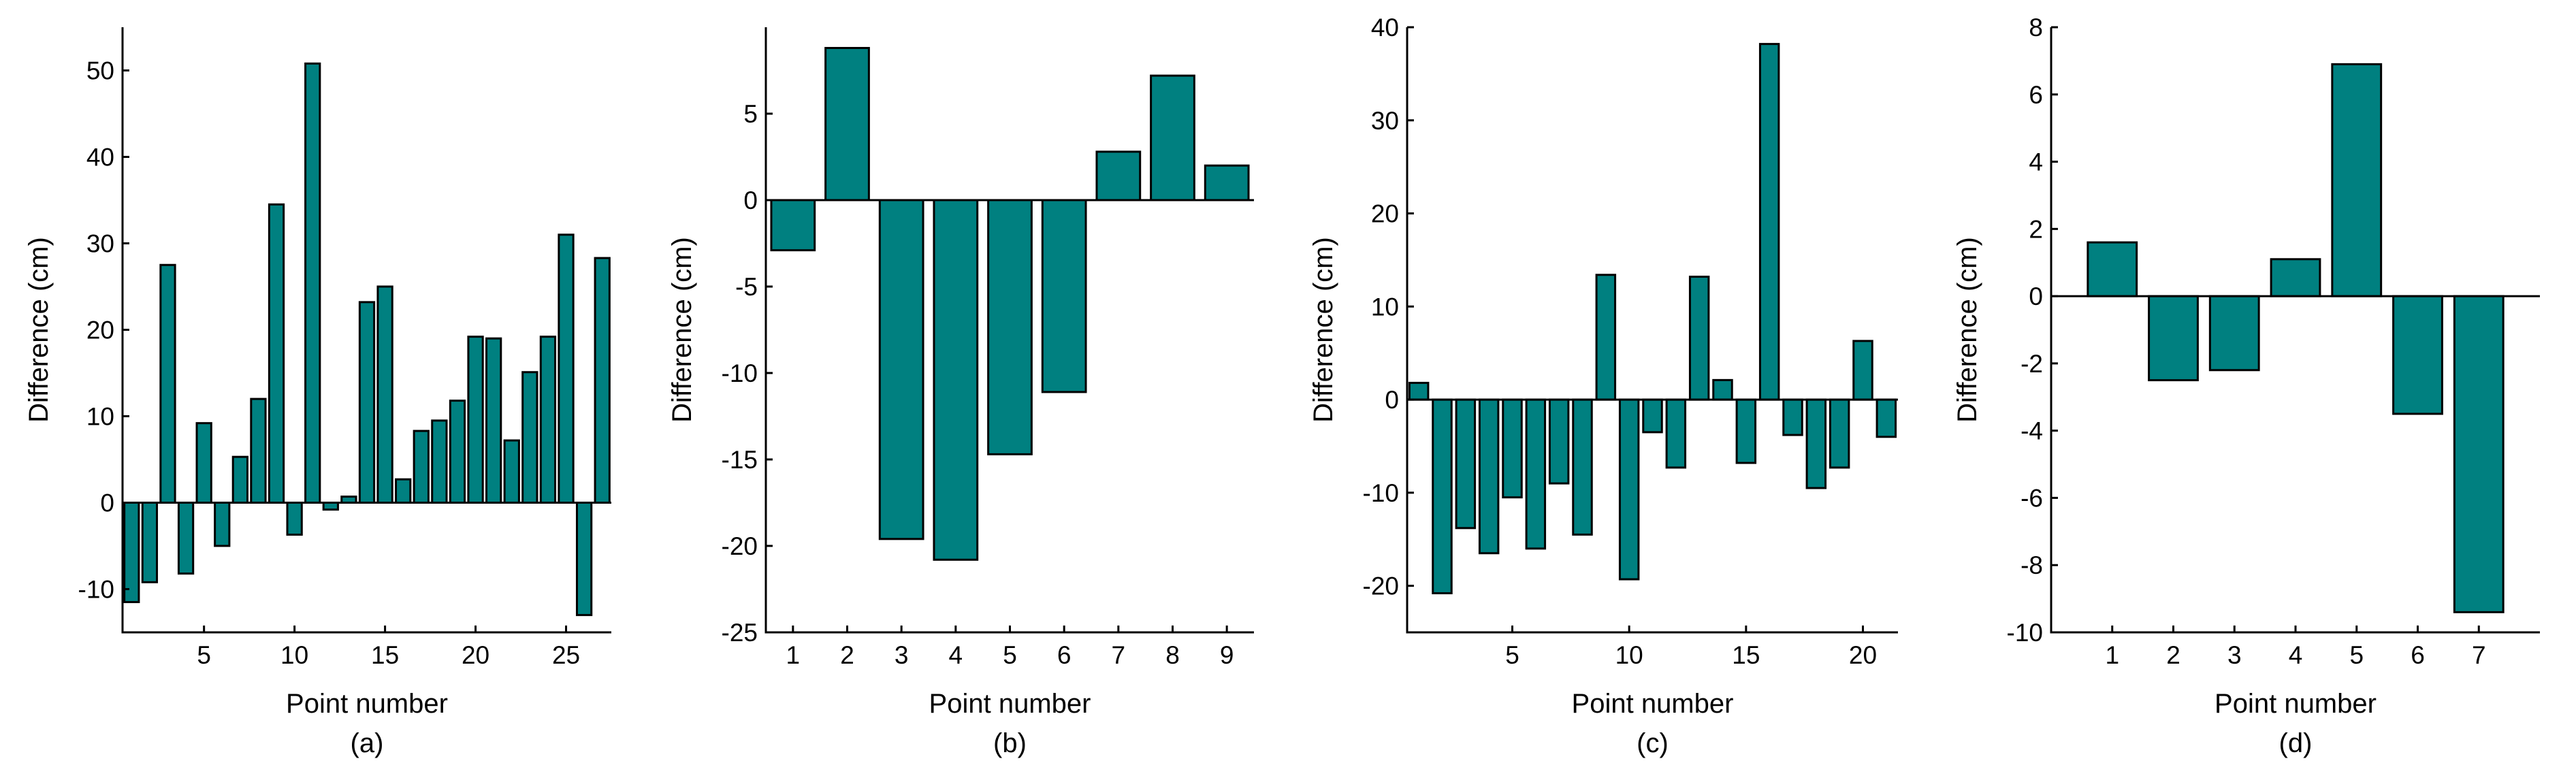 The image size is (2576, 778). Describe the element at coordinates (385, 655) in the screenshot. I see `x-tick-label: 15` at that location.